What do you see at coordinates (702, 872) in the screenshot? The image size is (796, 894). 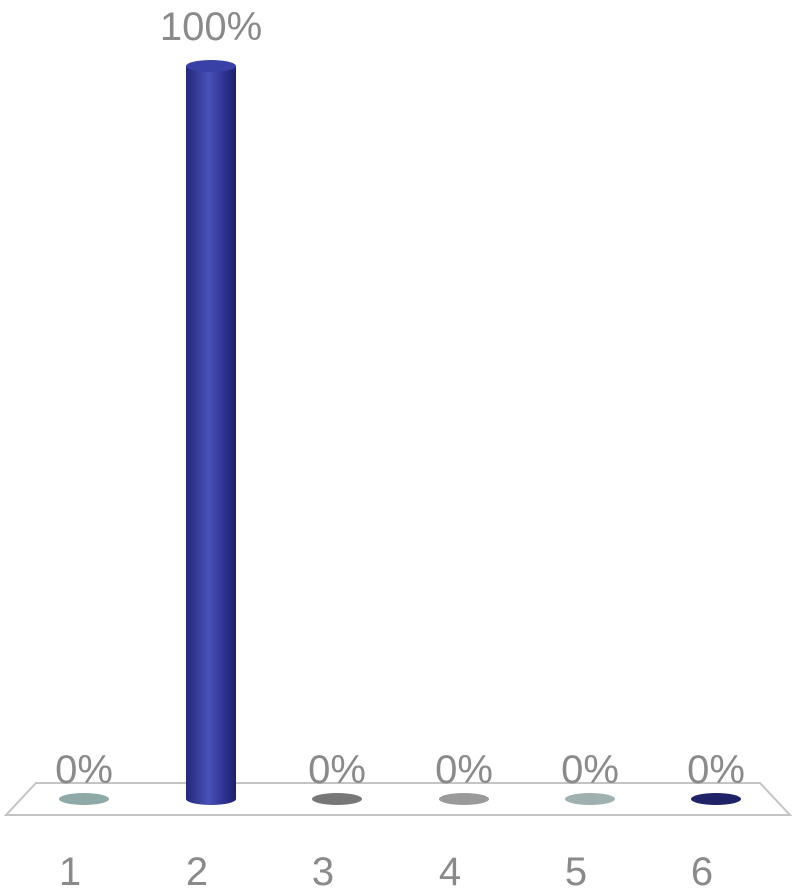 I see `category-label-6: 6` at bounding box center [702, 872].